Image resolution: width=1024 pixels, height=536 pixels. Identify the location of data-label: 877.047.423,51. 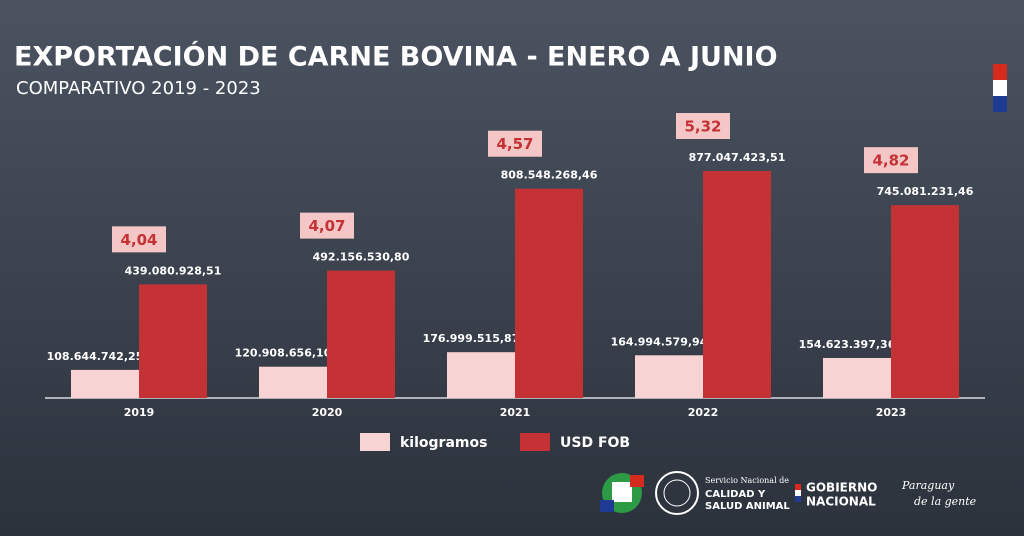
(737, 157).